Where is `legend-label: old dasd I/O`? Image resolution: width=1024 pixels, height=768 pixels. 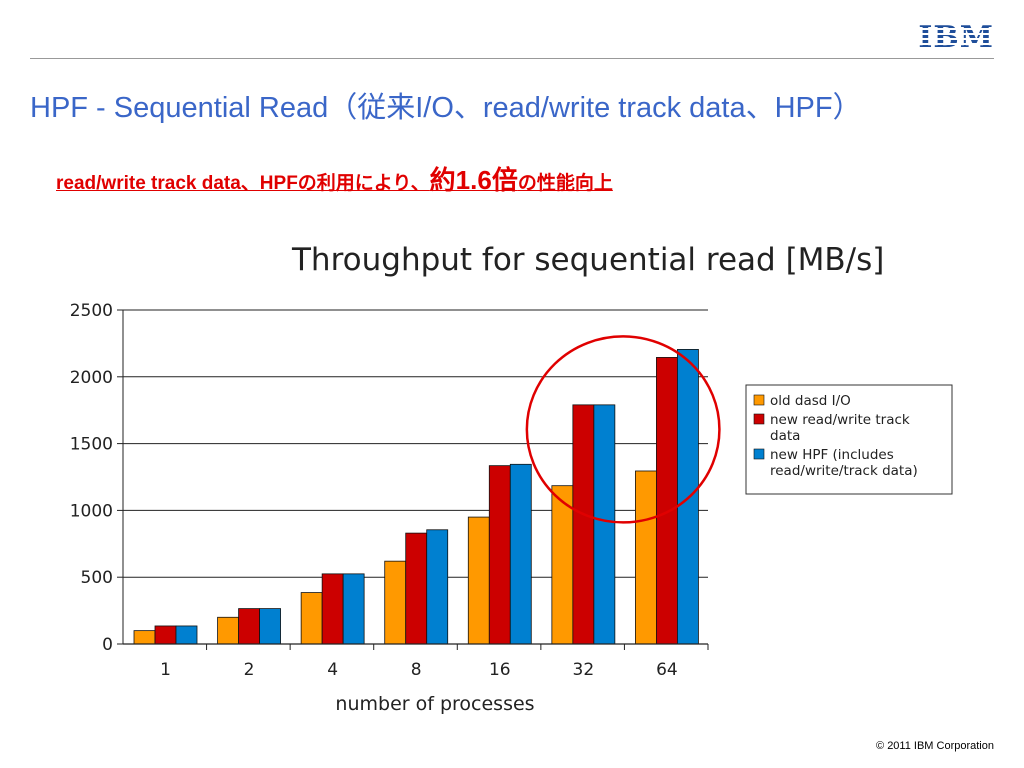 legend-label: old dasd I/O is located at coordinates (810, 401).